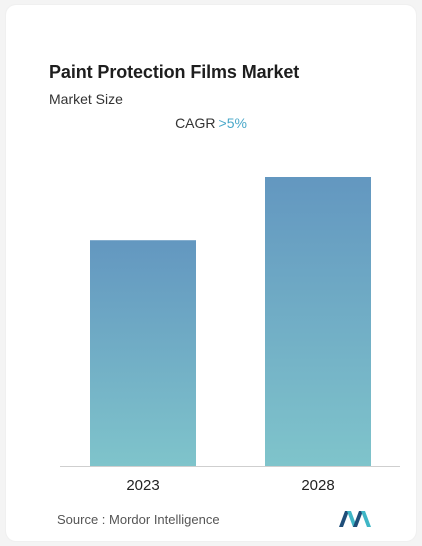 The image size is (422, 546). What do you see at coordinates (195, 123) in the screenshot?
I see `cagr-label: CAGR` at bounding box center [195, 123].